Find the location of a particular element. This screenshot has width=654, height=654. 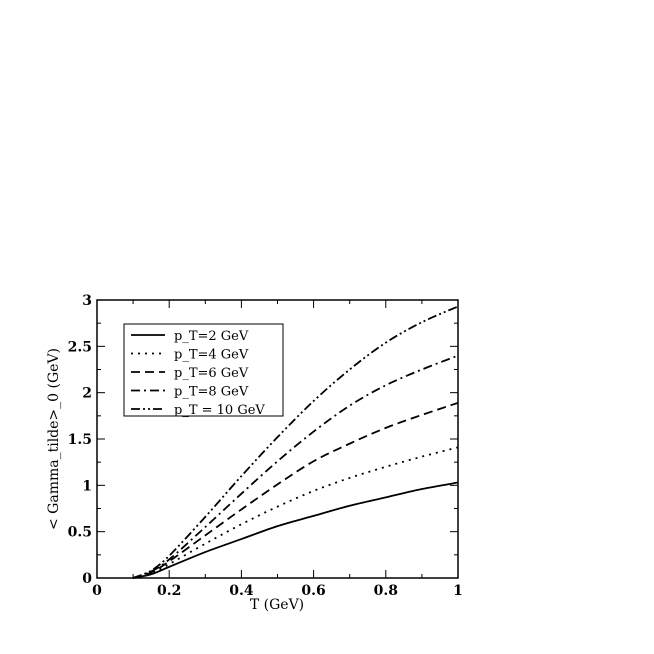

legend-label-3: p_T=6 GeV is located at coordinates (211, 373).